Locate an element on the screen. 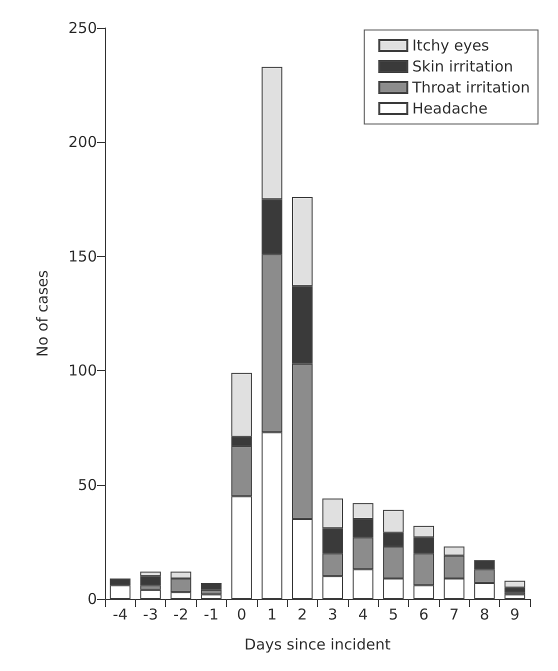 This screenshot has height=671, width=558. x-tick-label: 6 is located at coordinates (423, 615).